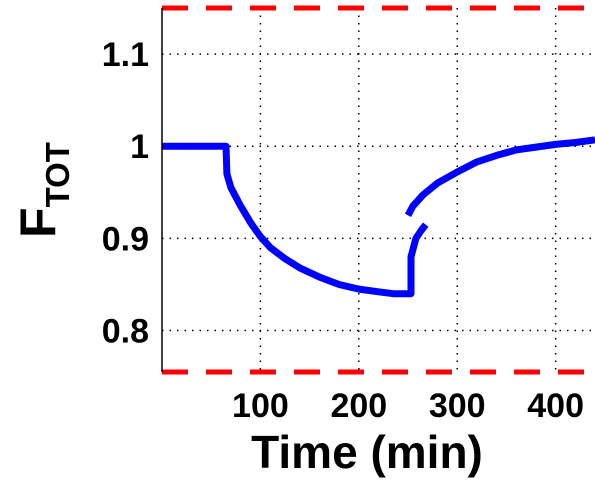 Image resolution: width=595 pixels, height=485 pixels. I want to click on x-axis-label: Time (min), so click(367, 452).